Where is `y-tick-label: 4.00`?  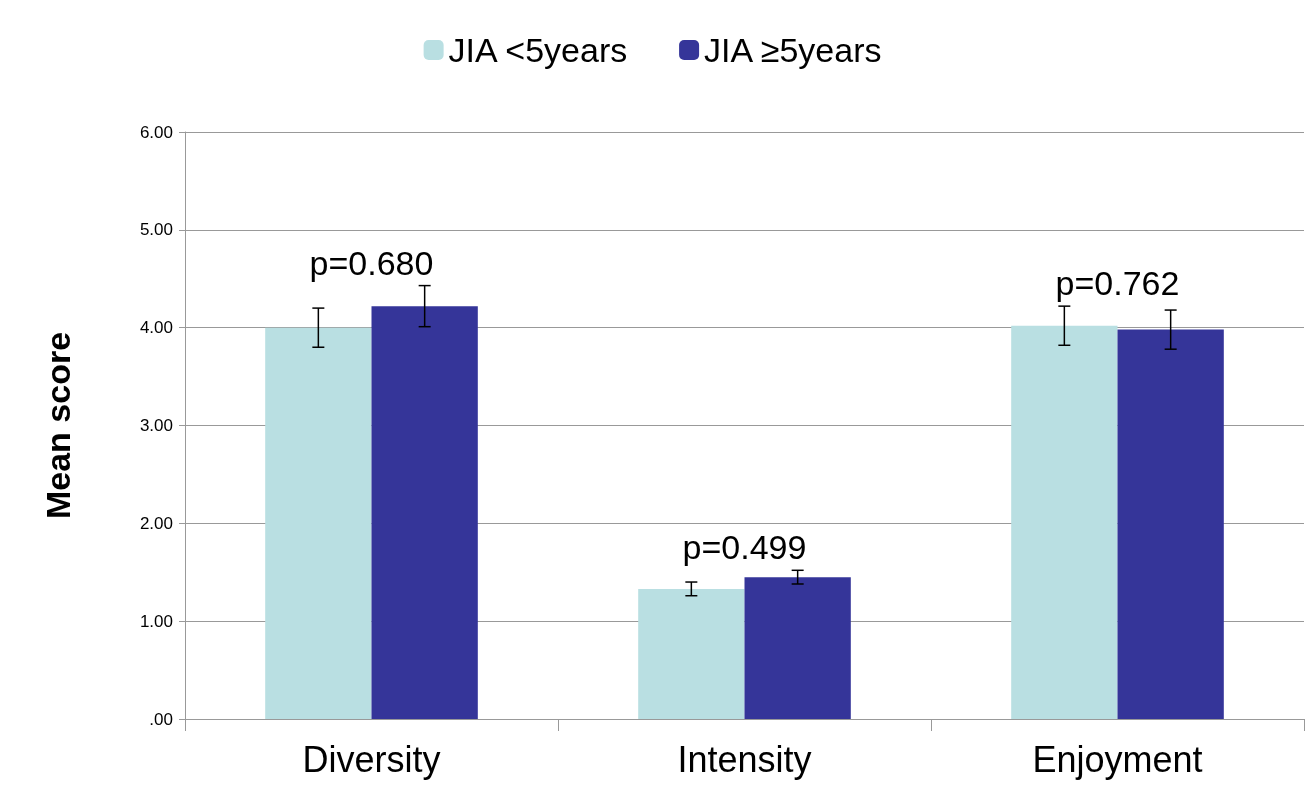 y-tick-label: 4.00 is located at coordinates (156, 328).